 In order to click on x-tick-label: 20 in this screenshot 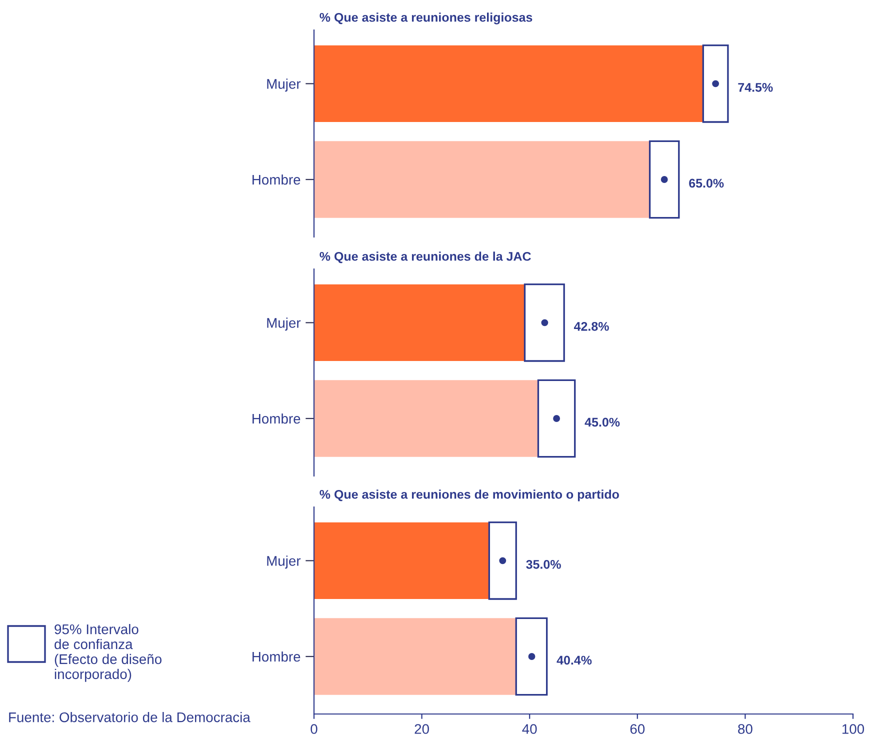, I will do `click(421, 729)`.